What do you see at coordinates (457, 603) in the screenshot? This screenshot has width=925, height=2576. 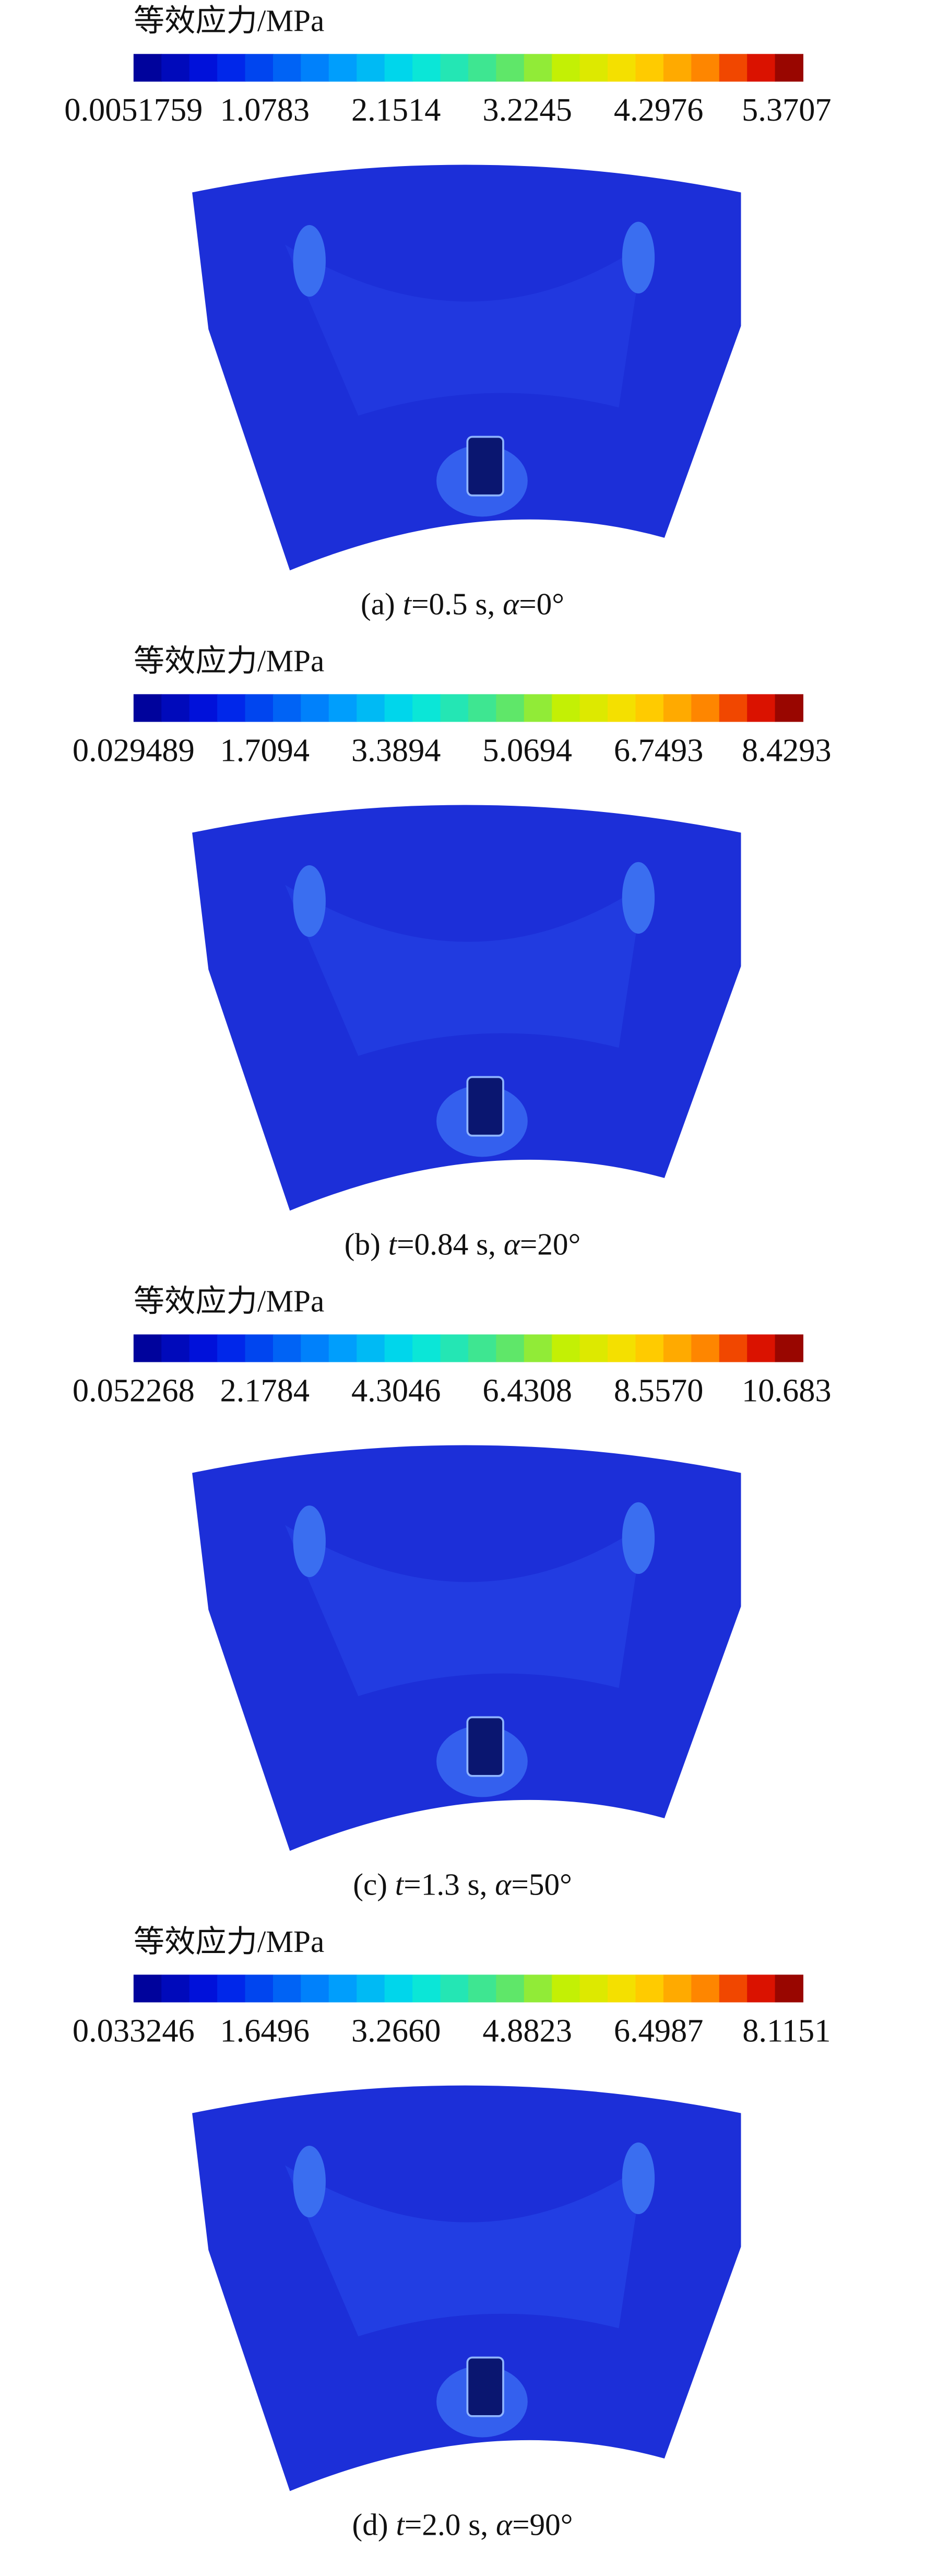 I see `caption-part: =0.5 s,` at bounding box center [457, 603].